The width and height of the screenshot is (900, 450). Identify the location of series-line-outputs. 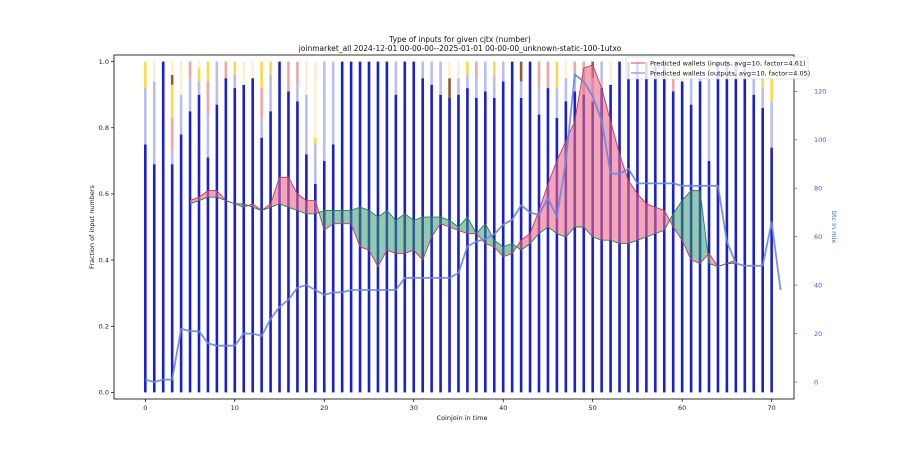
(462, 229).